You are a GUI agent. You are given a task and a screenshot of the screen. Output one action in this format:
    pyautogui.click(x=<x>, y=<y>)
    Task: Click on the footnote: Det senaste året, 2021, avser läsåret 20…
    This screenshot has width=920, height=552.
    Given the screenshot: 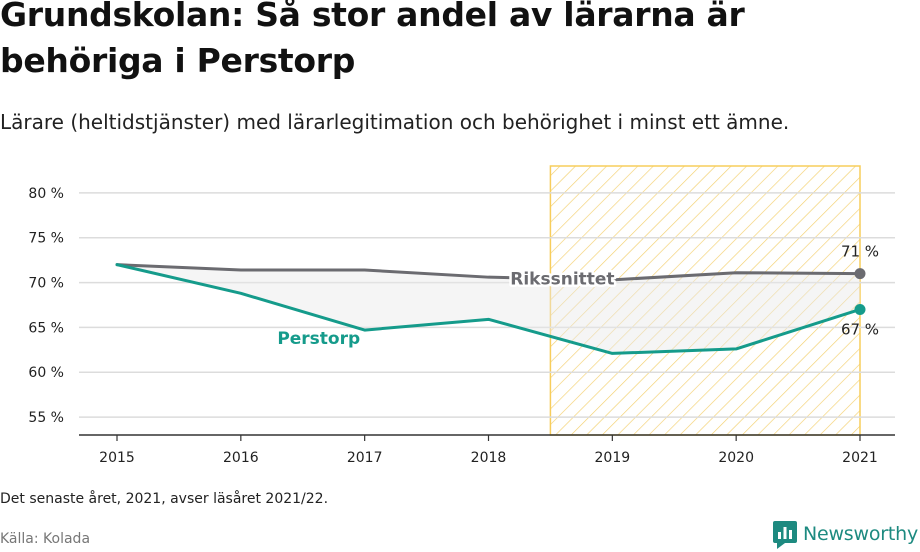 What is the action you would take?
    pyautogui.click(x=164, y=499)
    